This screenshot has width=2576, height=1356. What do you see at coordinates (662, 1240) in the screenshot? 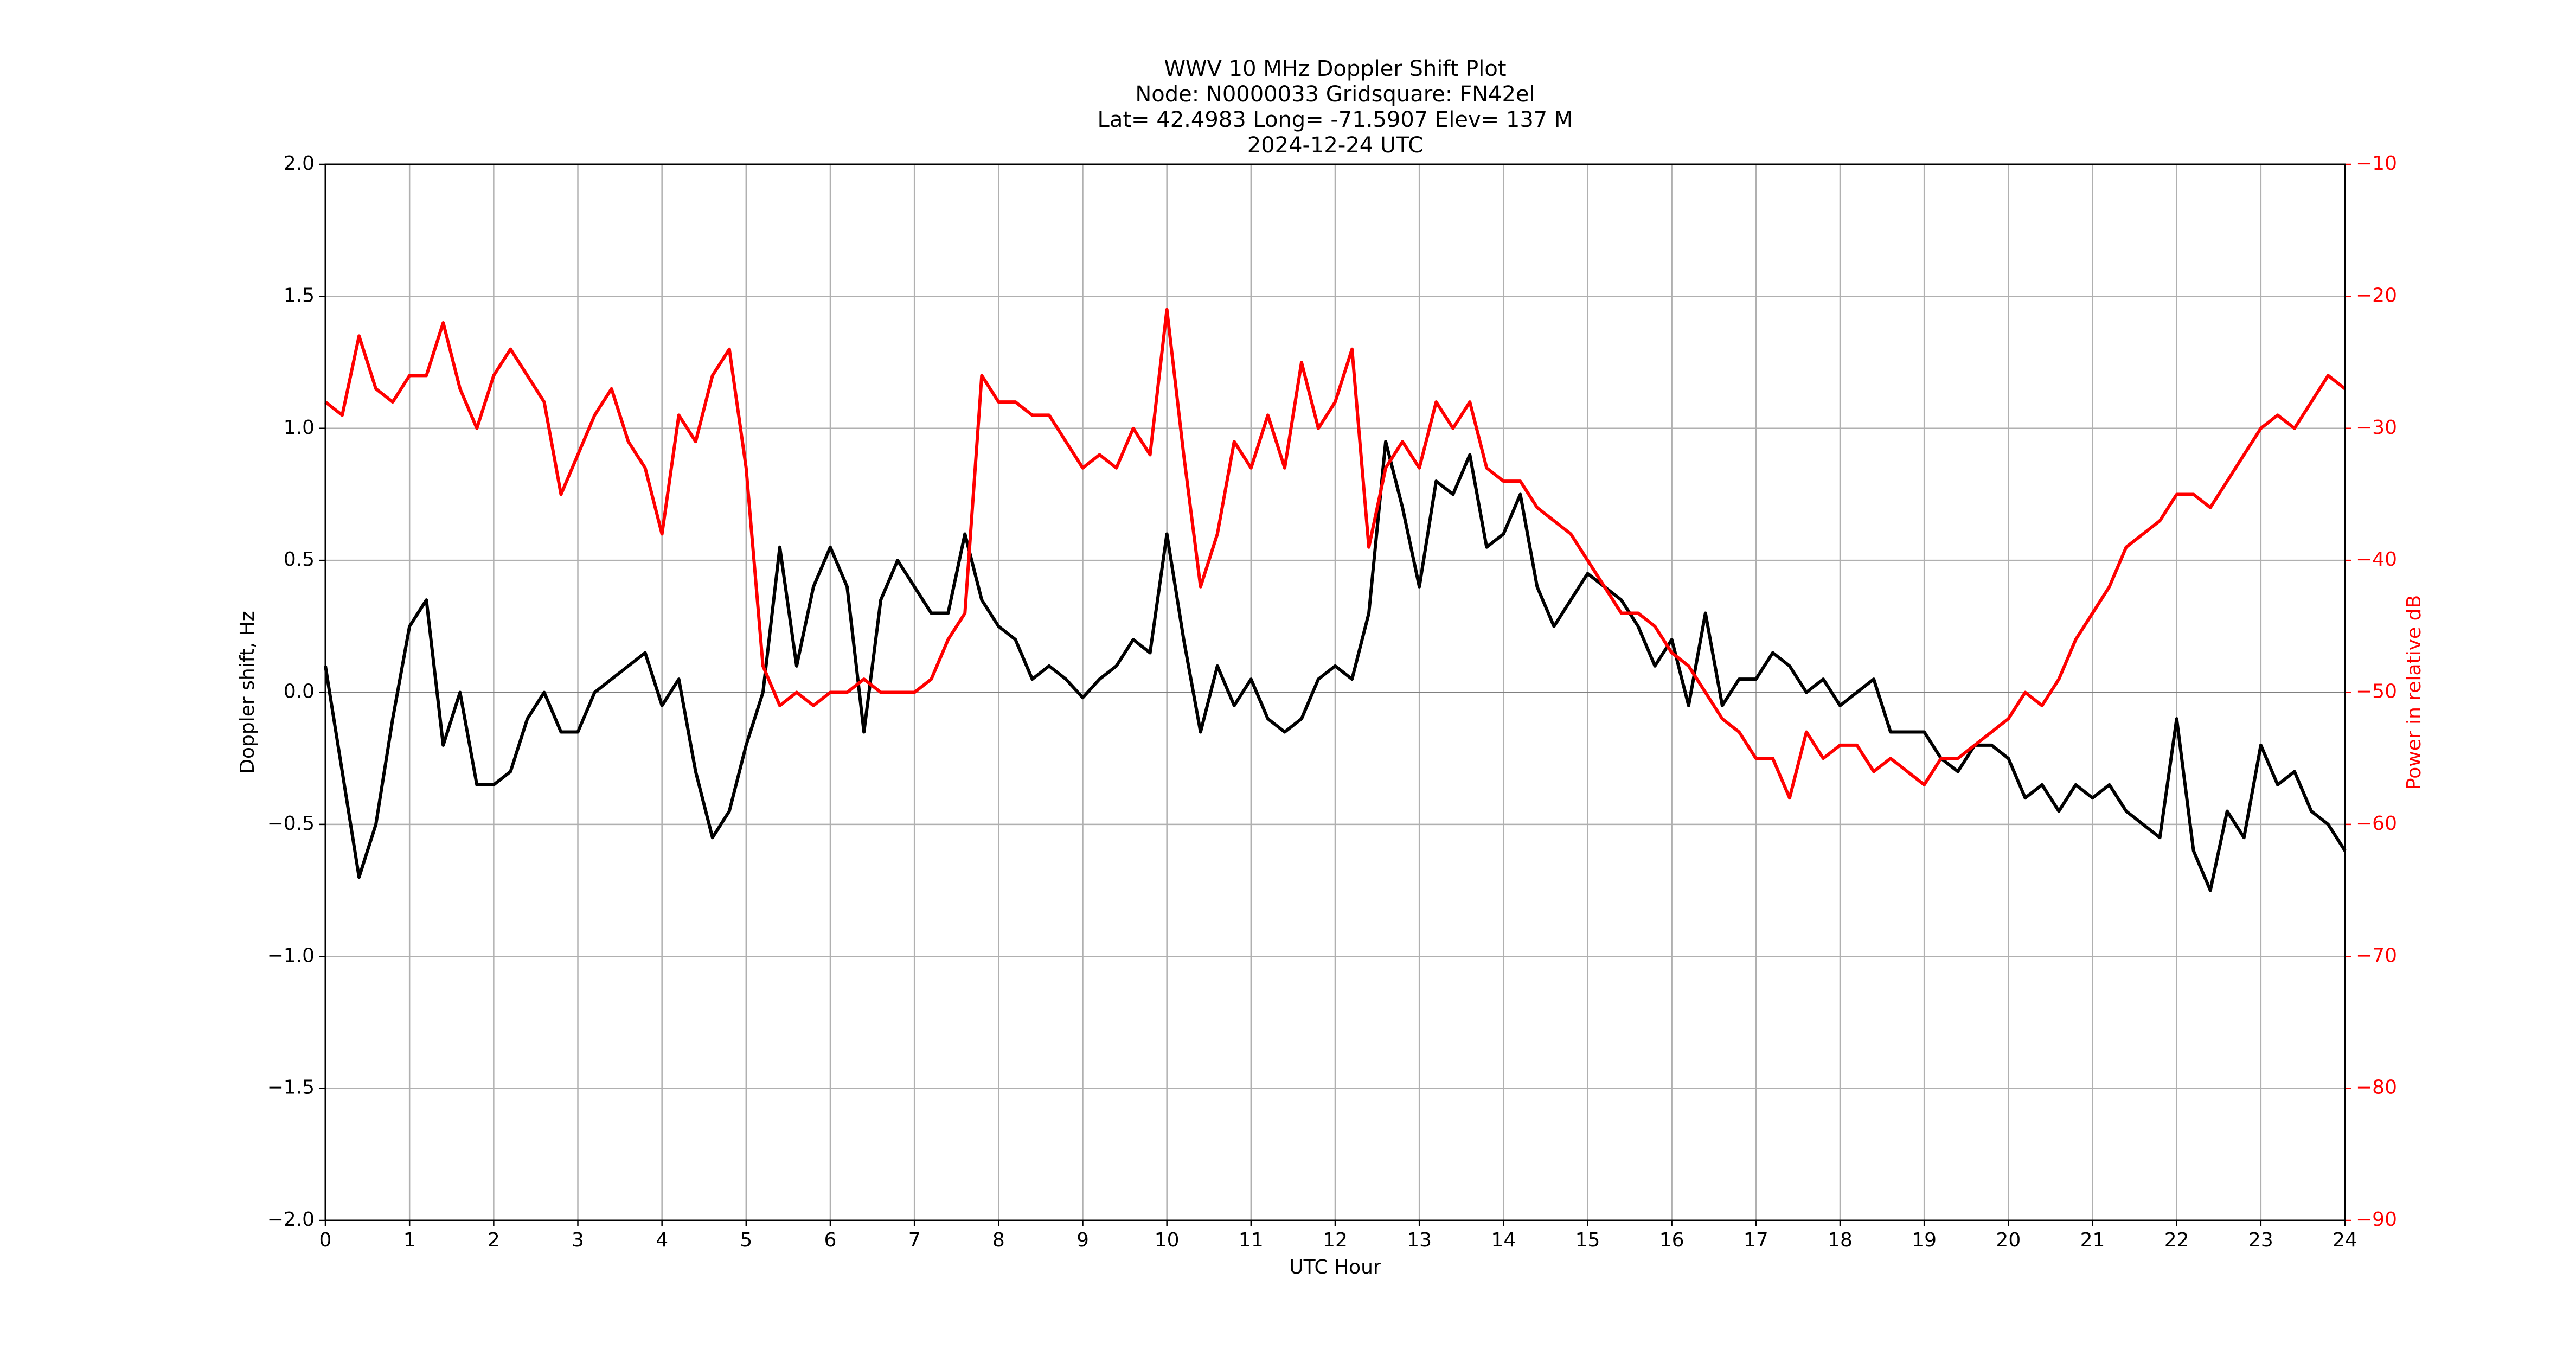
I see `x-tick-label: 4` at bounding box center [662, 1240].